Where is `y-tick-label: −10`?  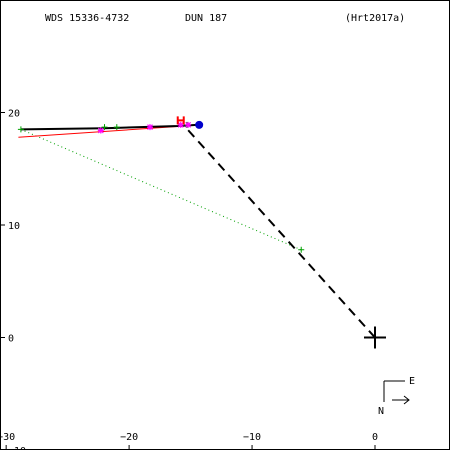 y-tick-label: −10 is located at coordinates (17, 448).